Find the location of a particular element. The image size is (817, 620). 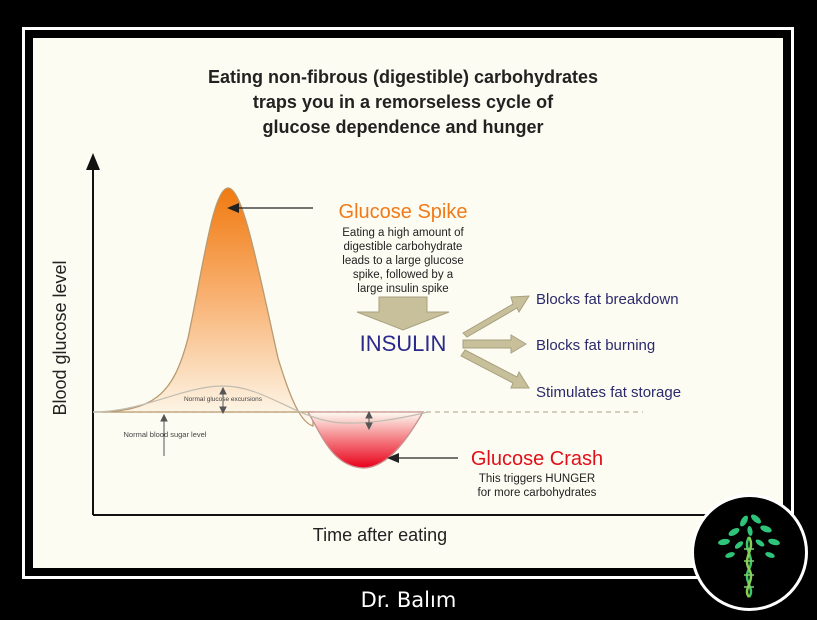

footer-author: Dr. Balım is located at coordinates (408, 600).